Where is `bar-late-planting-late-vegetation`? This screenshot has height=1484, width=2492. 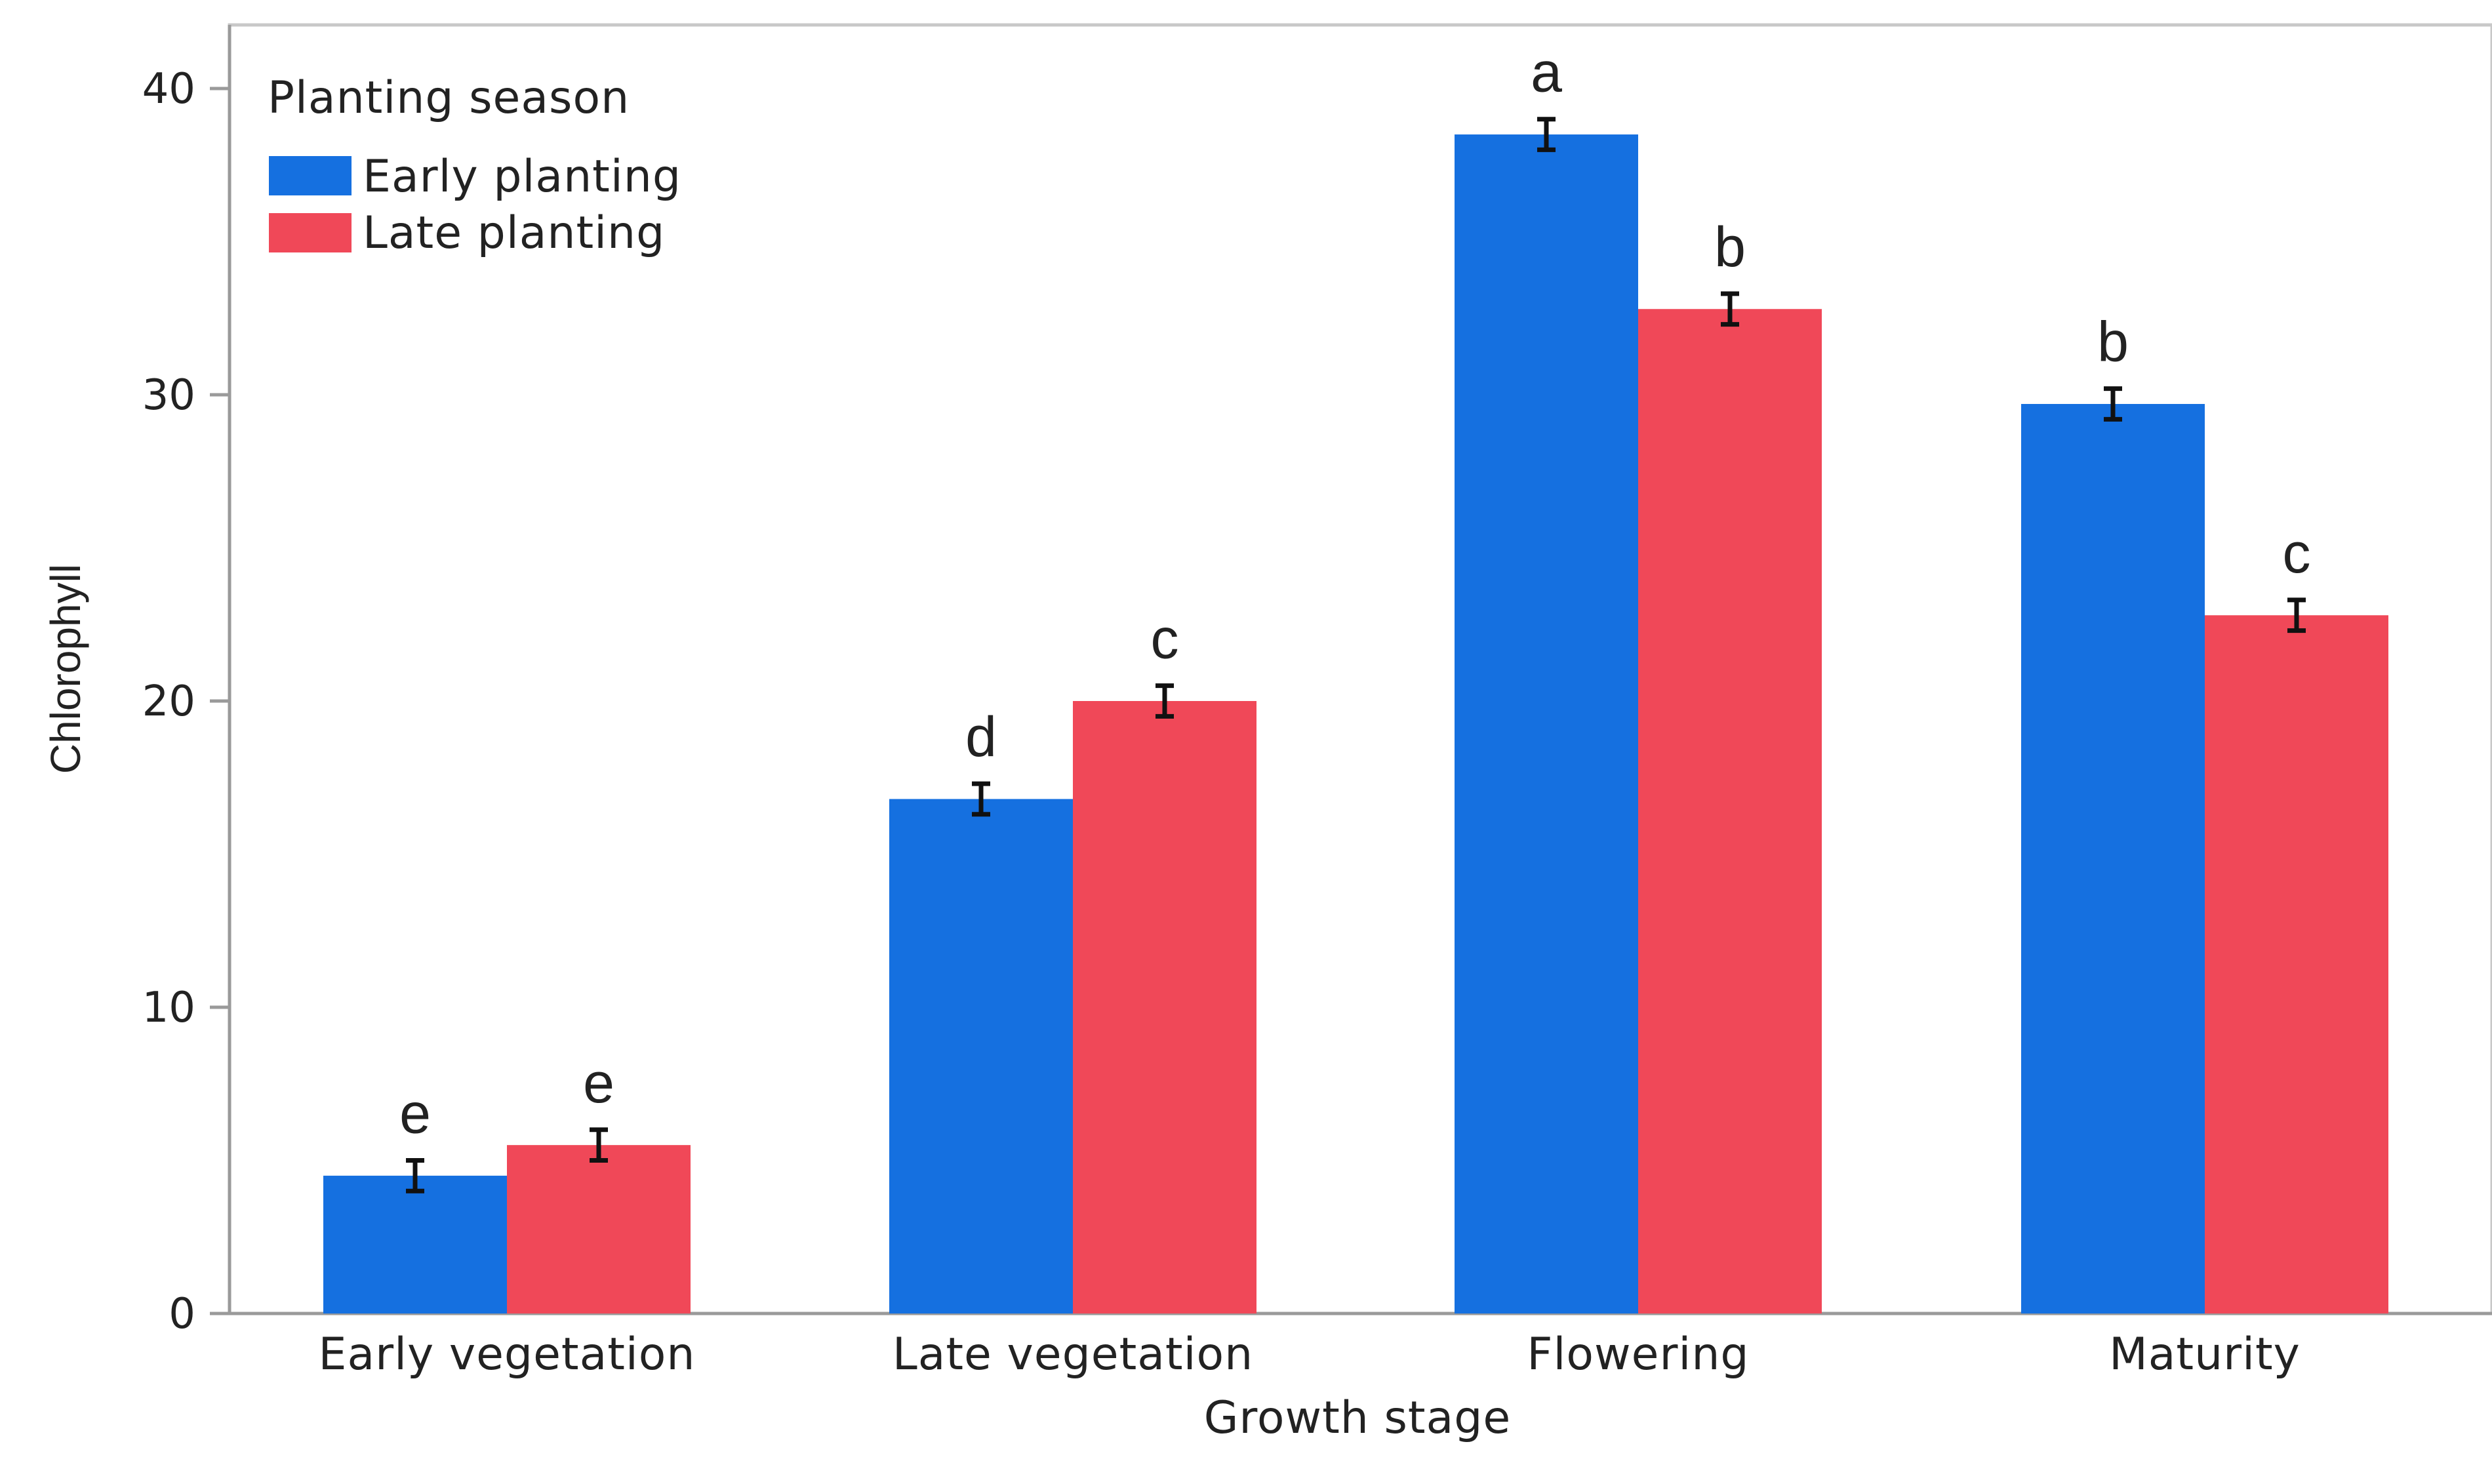
bar-late-planting-late-vegetation is located at coordinates (1164, 1007).